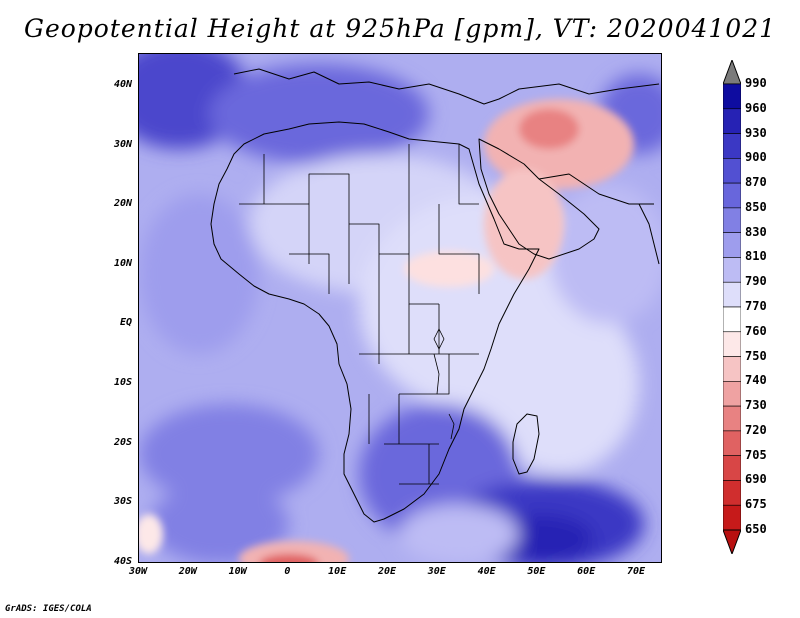  I want to click on lon-label: 20W, so click(187, 571).